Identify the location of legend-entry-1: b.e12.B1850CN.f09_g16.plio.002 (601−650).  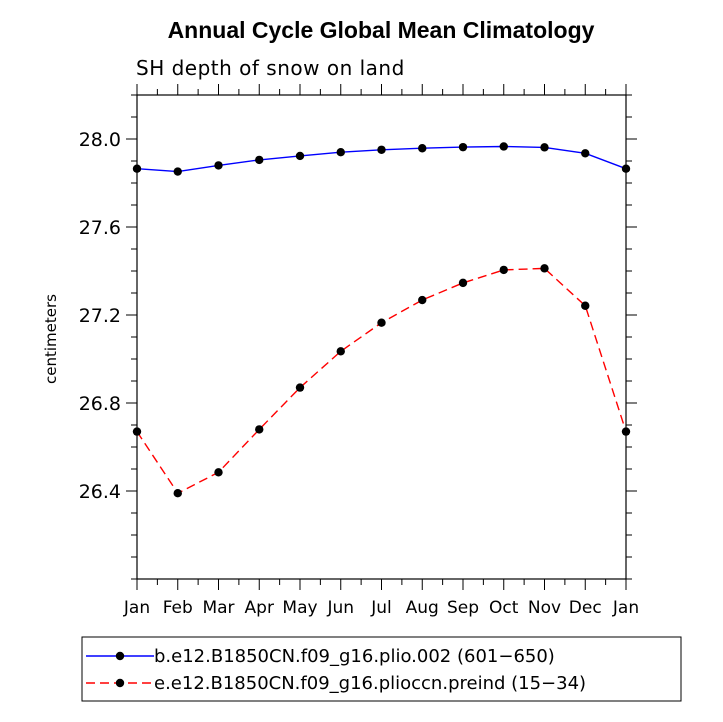
(354, 656).